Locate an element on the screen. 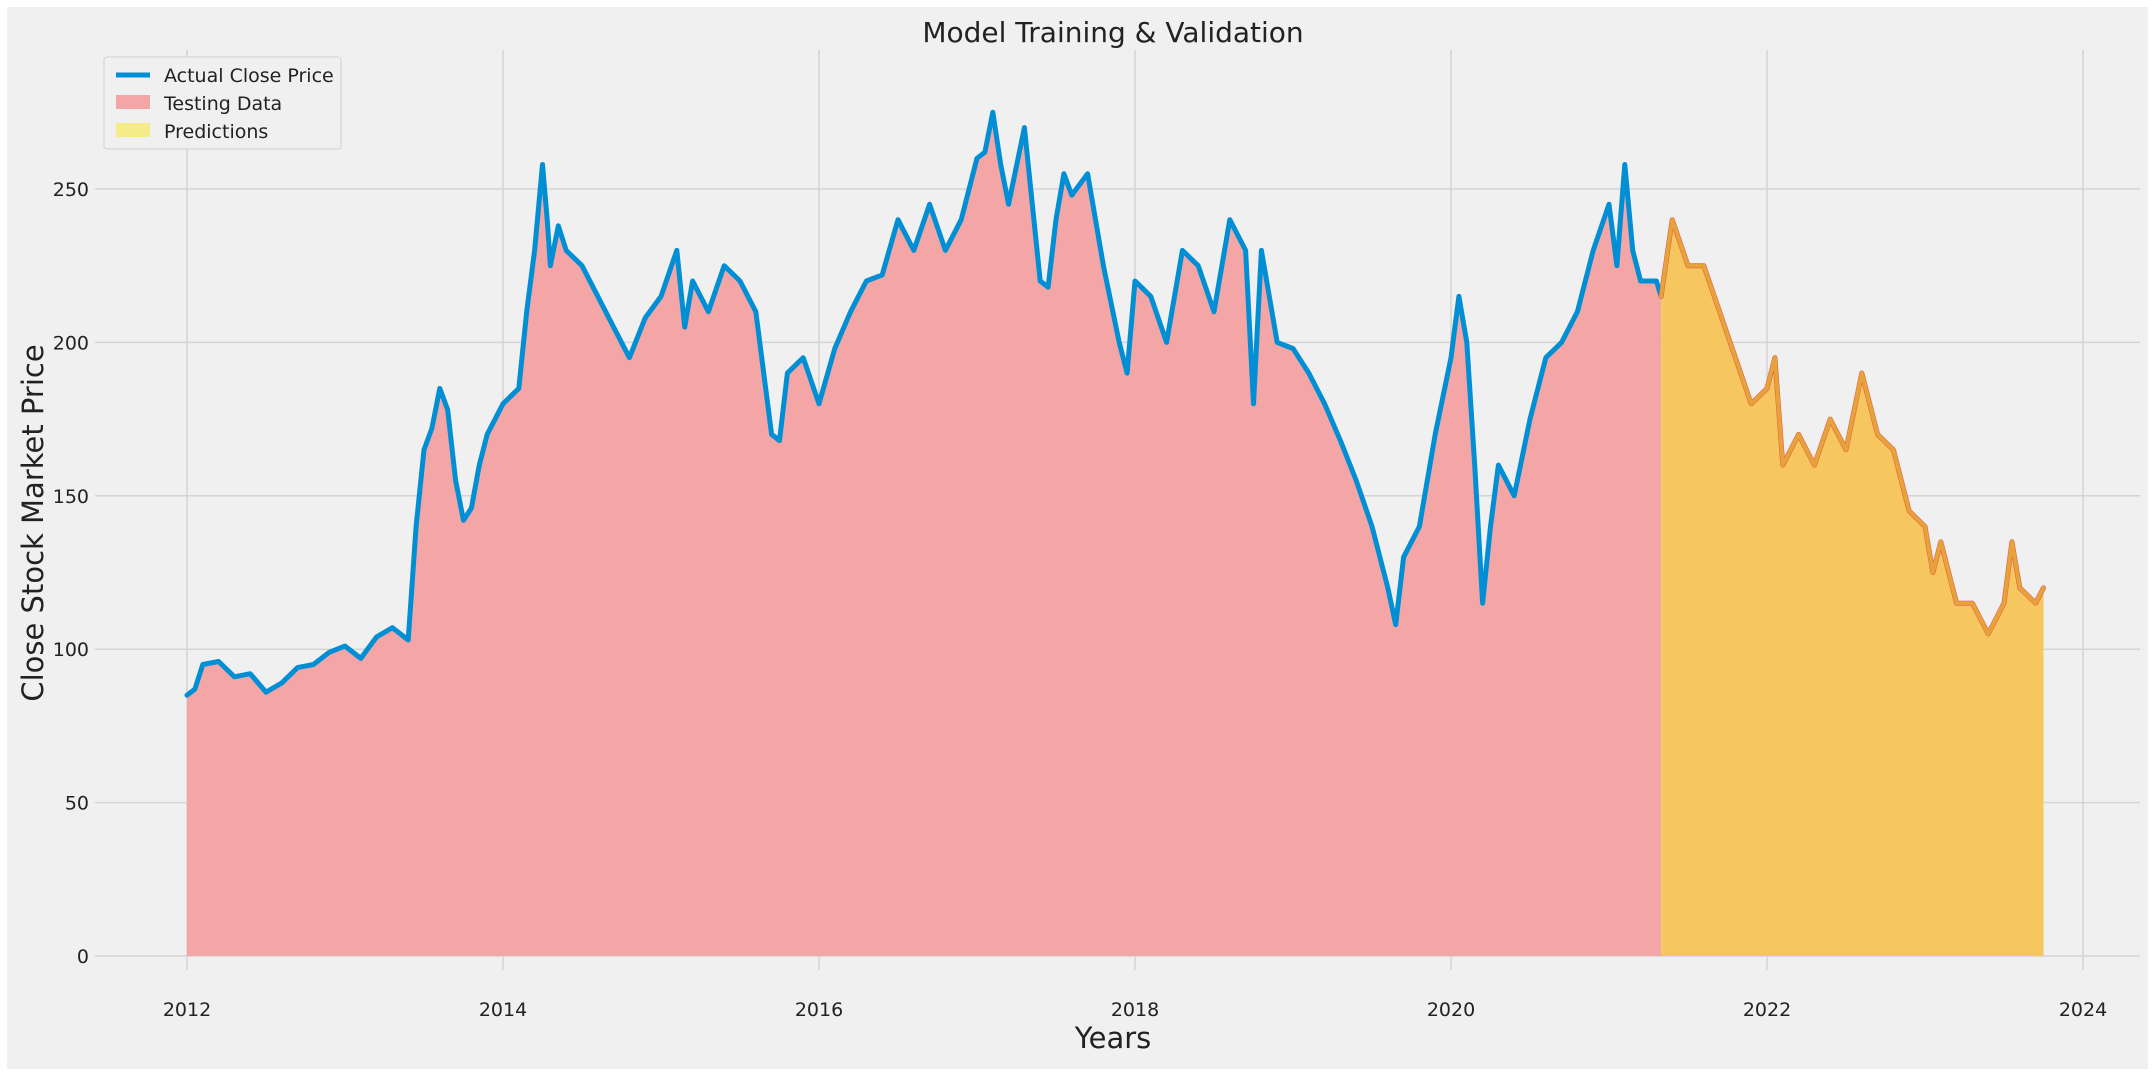 The image size is (2155, 1076). x-axis-title: Years is located at coordinates (1113, 1038).